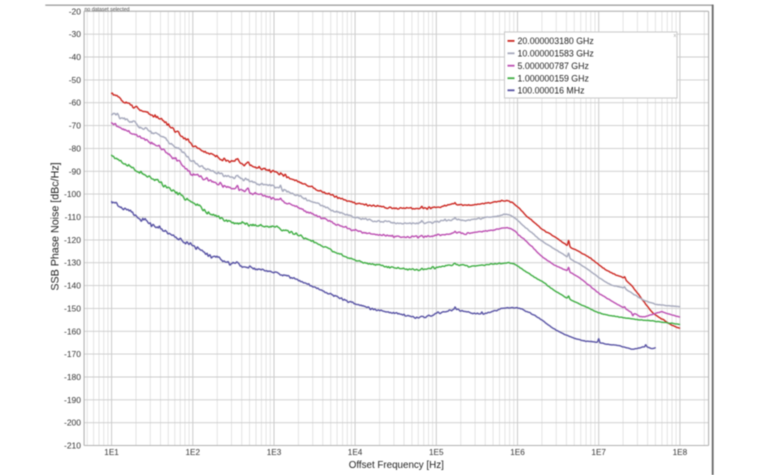 This screenshot has height=475, width=760. What do you see at coordinates (56, 226) in the screenshot?
I see `svg-text: SSB Phase Noise [dBc/Hz]` at bounding box center [56, 226].